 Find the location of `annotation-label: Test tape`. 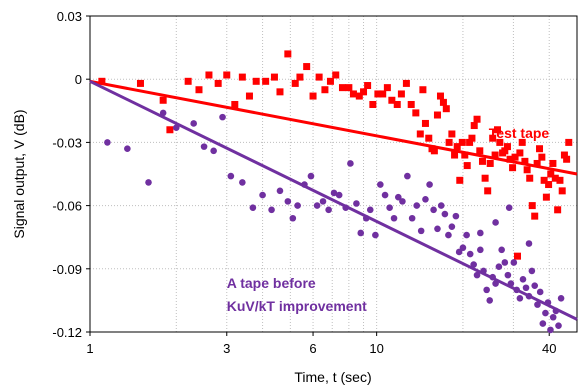

annotation-label: Test tape is located at coordinates (519, 133).